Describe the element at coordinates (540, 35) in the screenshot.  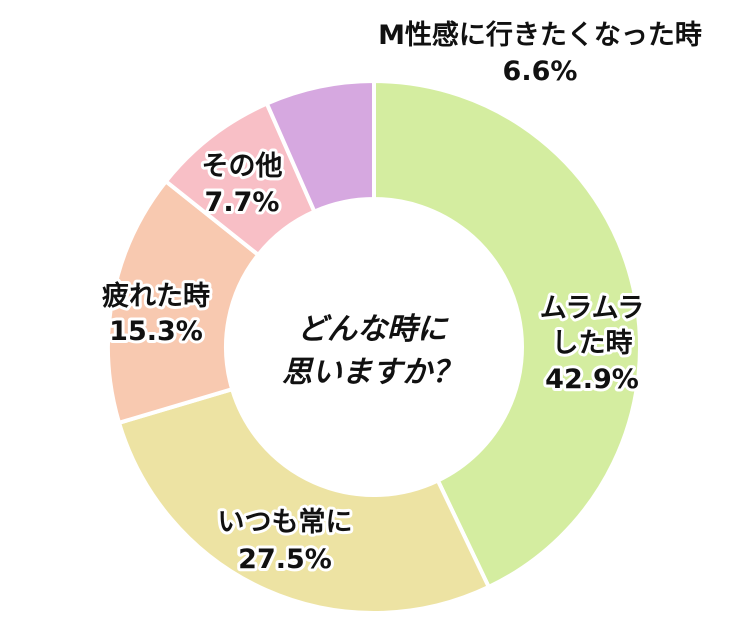
I see `slice-label-m-seikan: M性感に行きたくなった時` at that location.